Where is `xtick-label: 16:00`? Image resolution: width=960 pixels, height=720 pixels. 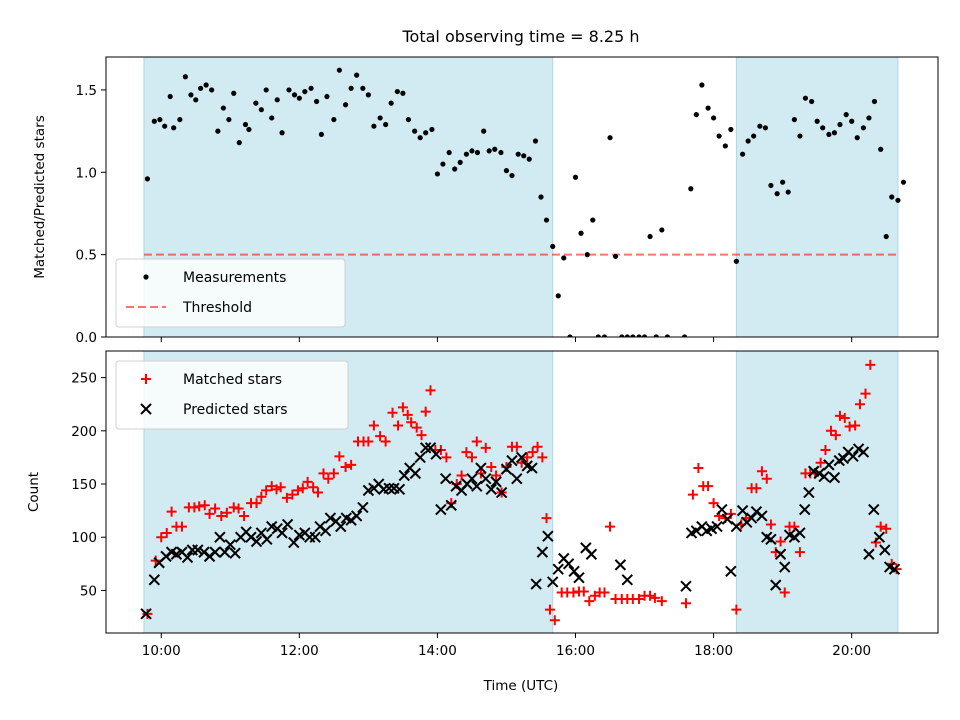 xtick-label: 16:00 is located at coordinates (575, 651).